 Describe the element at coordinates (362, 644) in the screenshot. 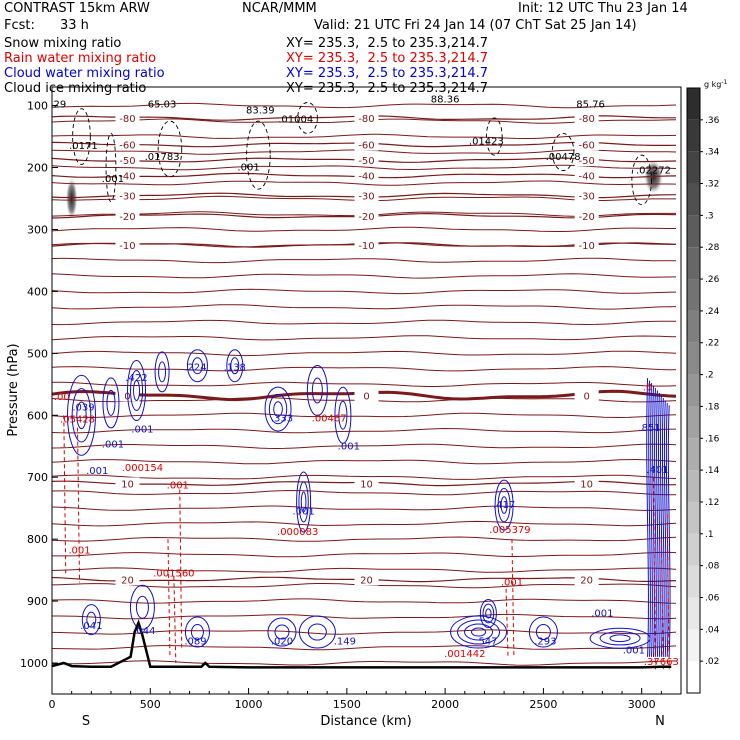

I see `terrain-line` at that location.